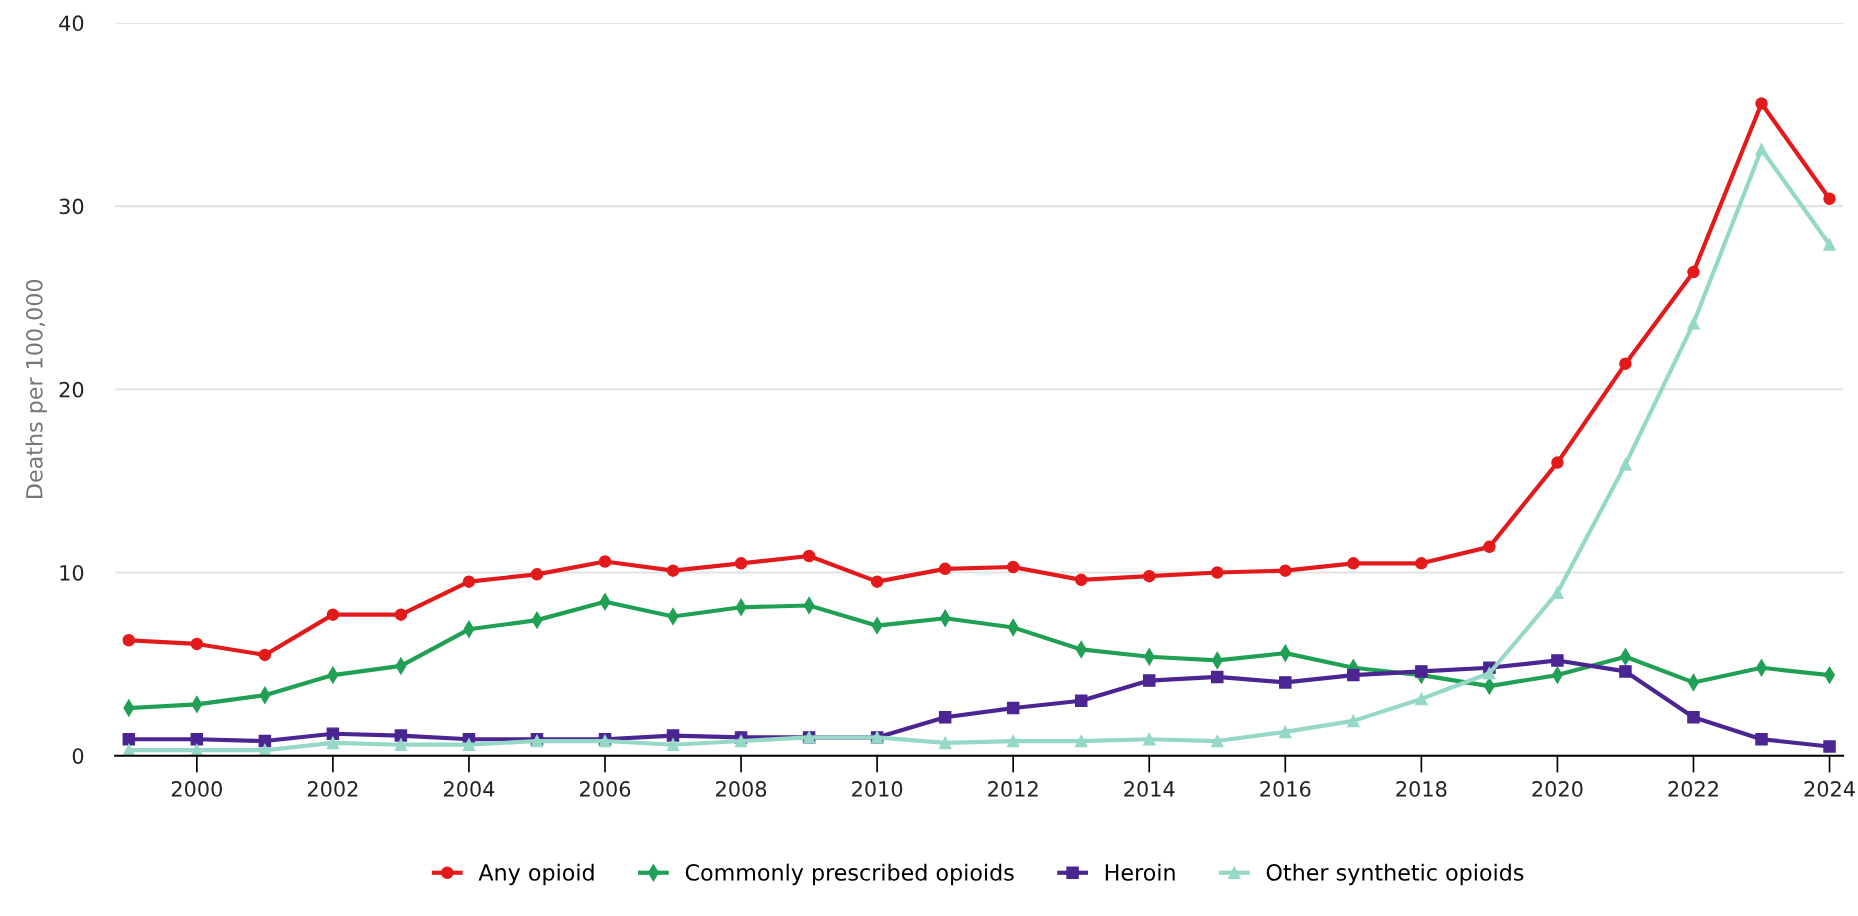 This screenshot has height=916, width=1858. What do you see at coordinates (72, 572) in the screenshot?
I see `y-tick-label: 10` at bounding box center [72, 572].